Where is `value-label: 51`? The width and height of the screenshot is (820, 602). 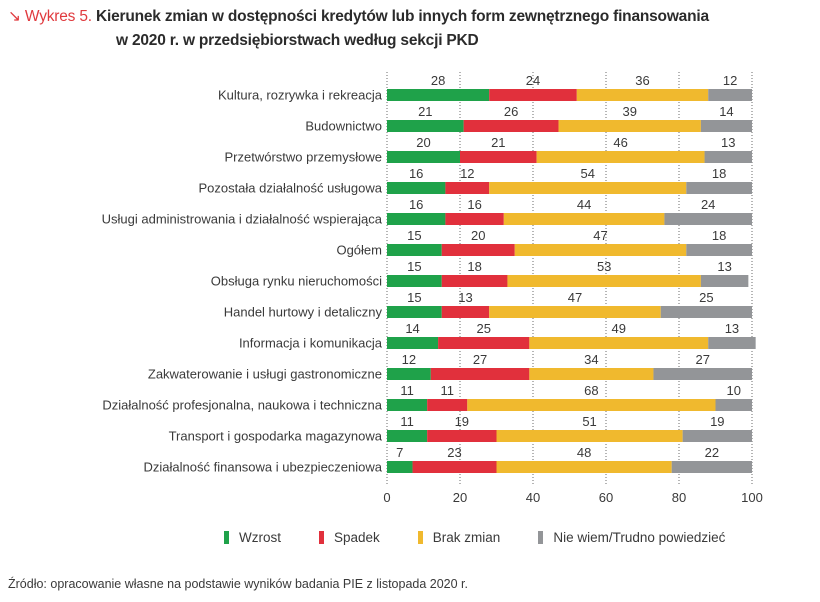
value-label: 51 is located at coordinates (589, 421).